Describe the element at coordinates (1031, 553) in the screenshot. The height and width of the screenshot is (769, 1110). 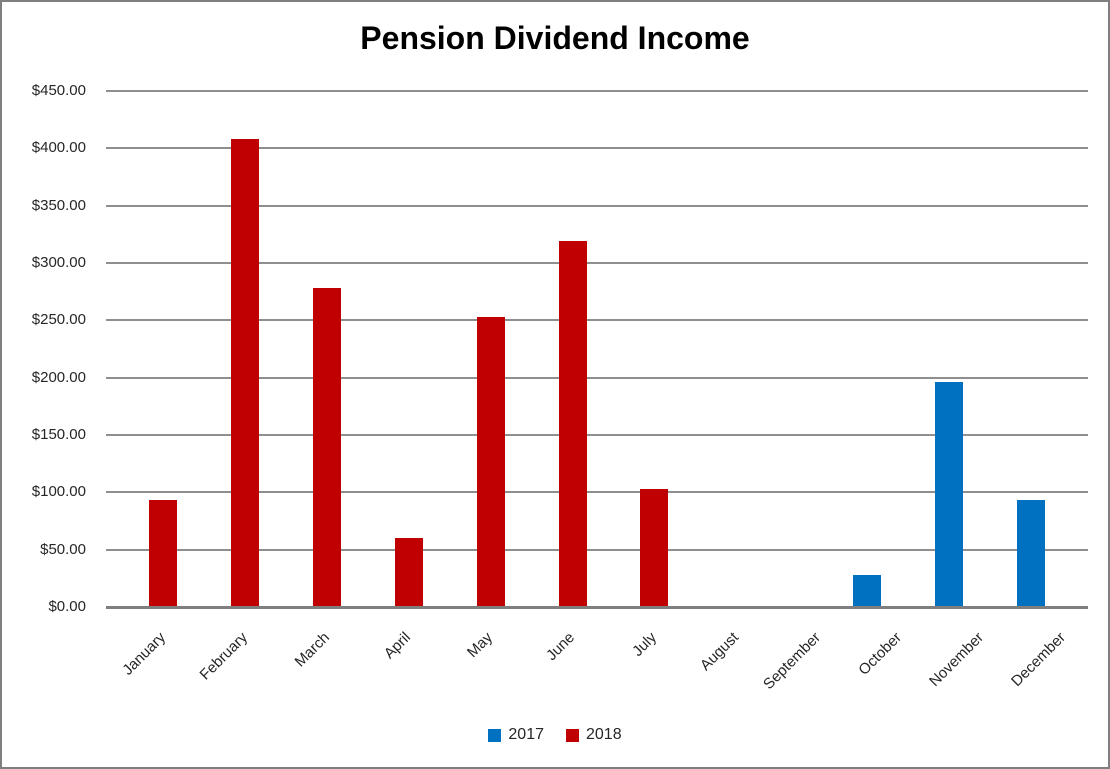
I see `bar-2017-december` at that location.